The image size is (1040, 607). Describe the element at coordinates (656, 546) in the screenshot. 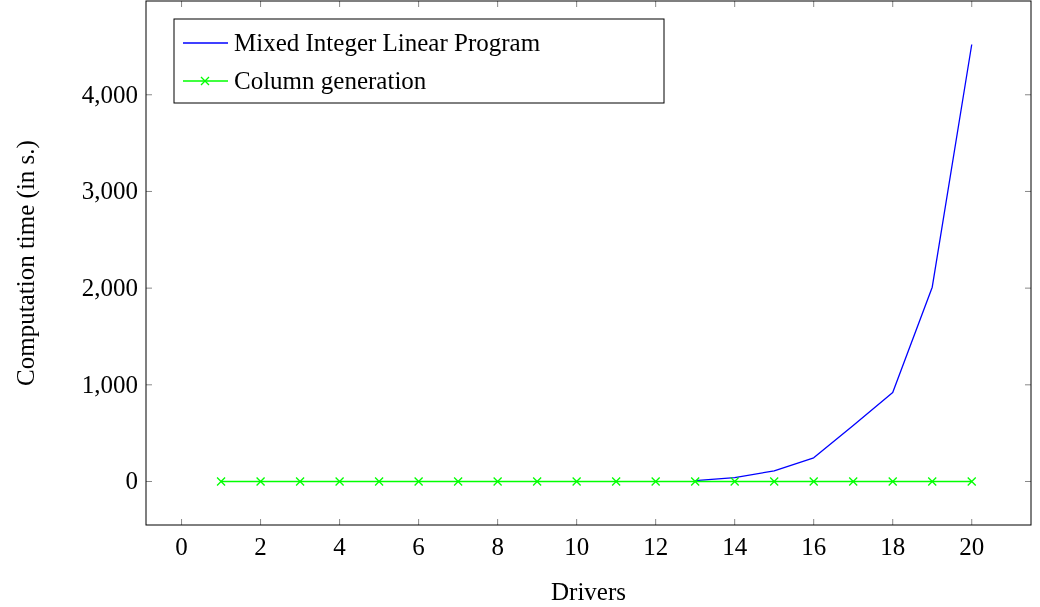

I see `x-tick-label: 12` at that location.